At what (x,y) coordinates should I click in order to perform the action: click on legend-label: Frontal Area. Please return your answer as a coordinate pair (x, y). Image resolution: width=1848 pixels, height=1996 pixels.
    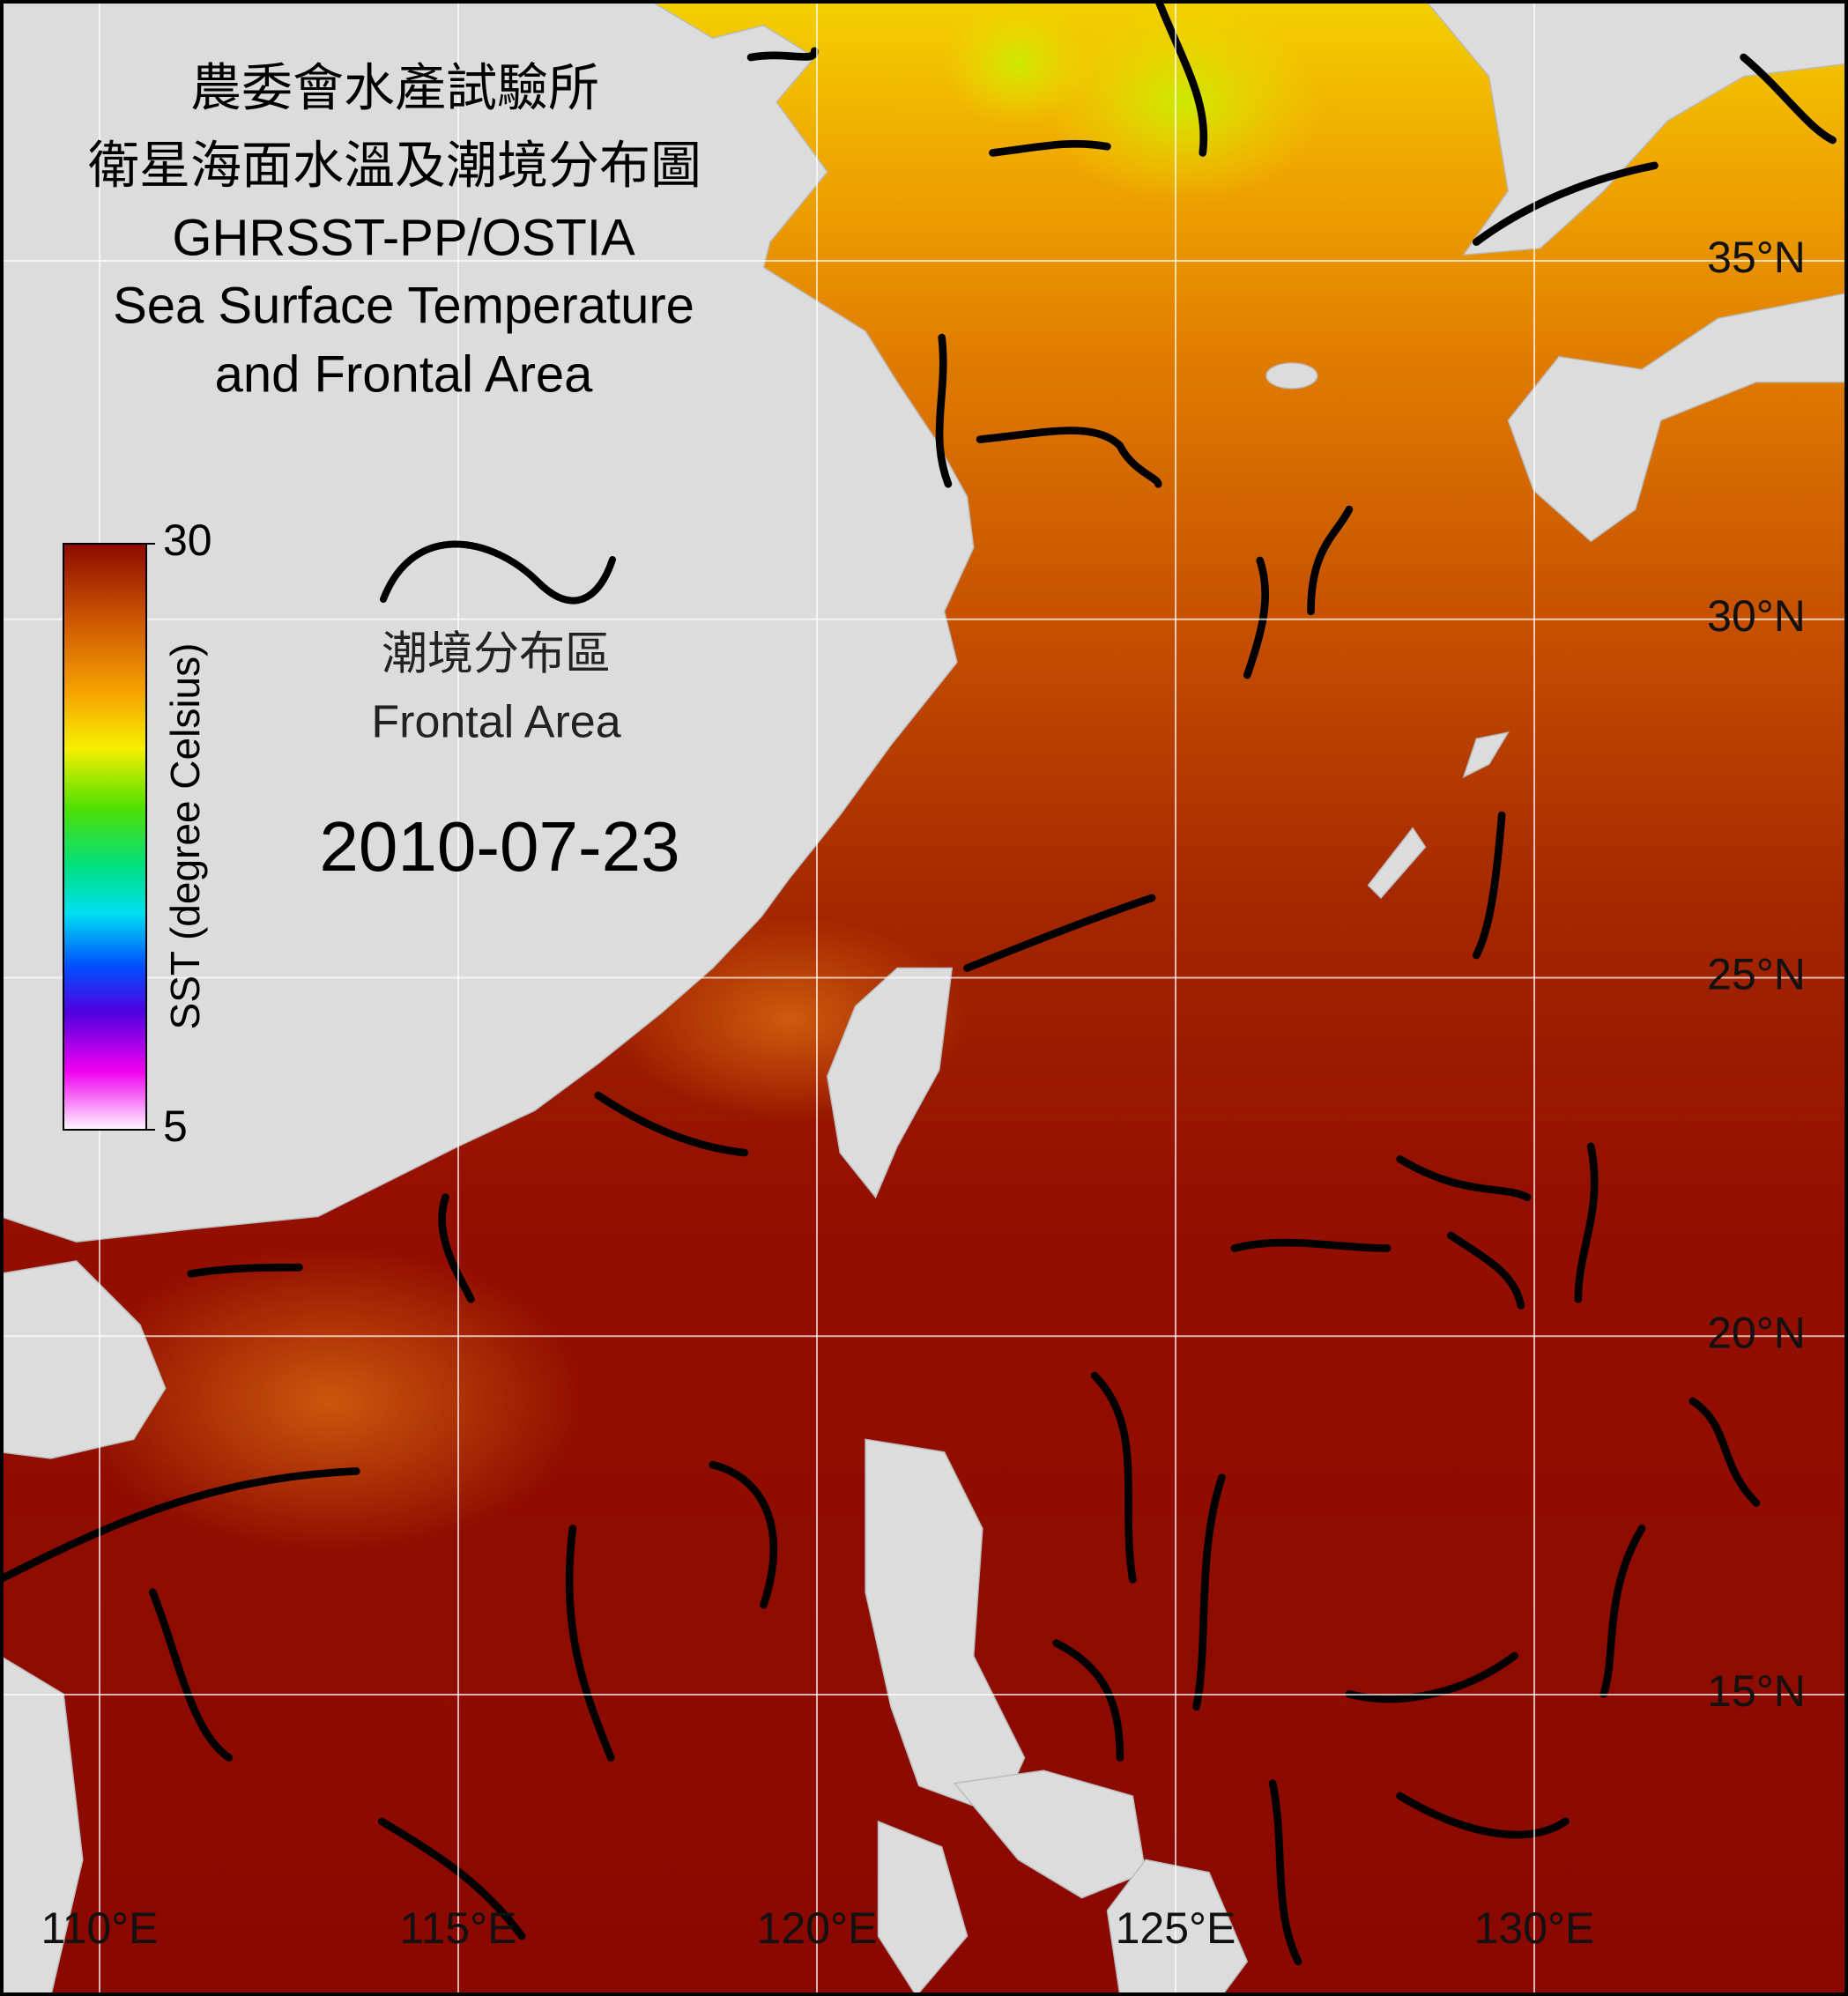
    Looking at the image, I should click on (495, 722).